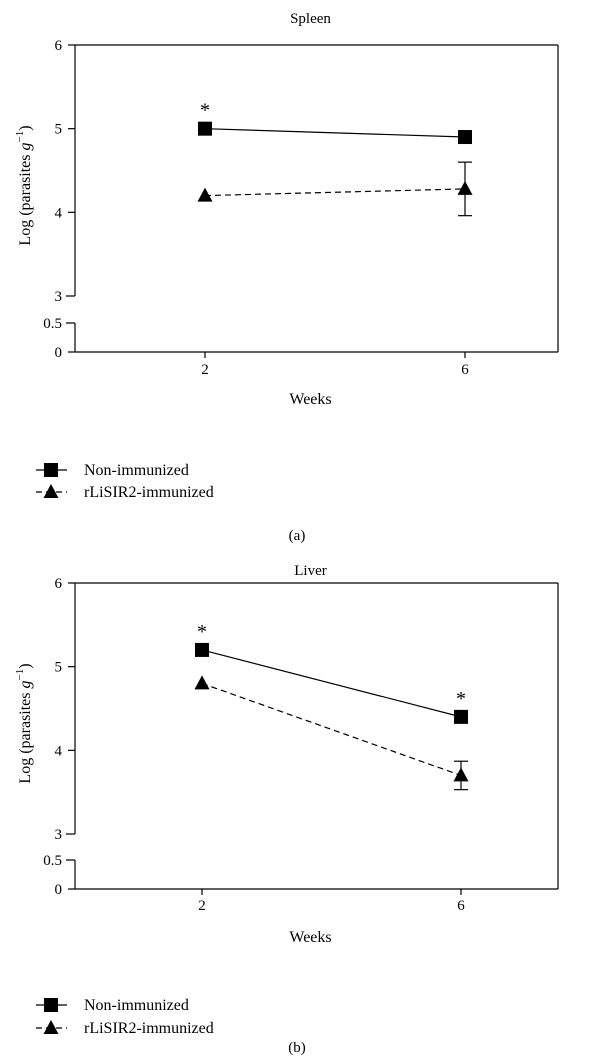 The image size is (595, 1062). What do you see at coordinates (310, 19) in the screenshot?
I see `chart-title: Spleen` at bounding box center [310, 19].